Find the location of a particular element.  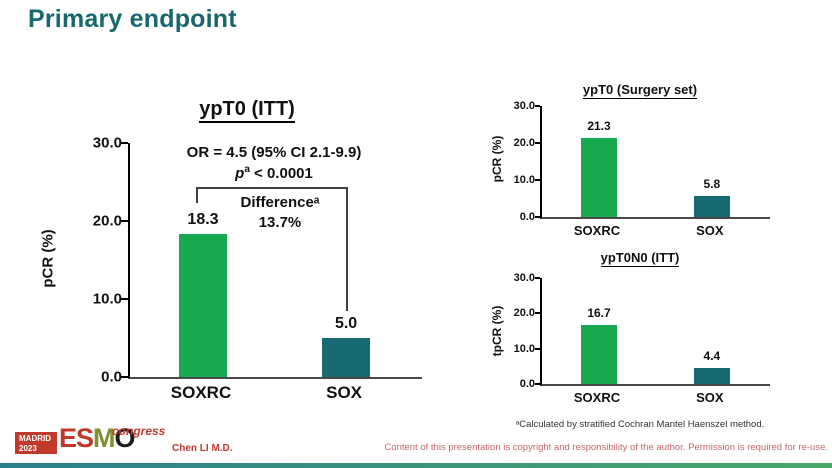

chart-title-text: ypT0 (ITT) is located at coordinates (247, 110).